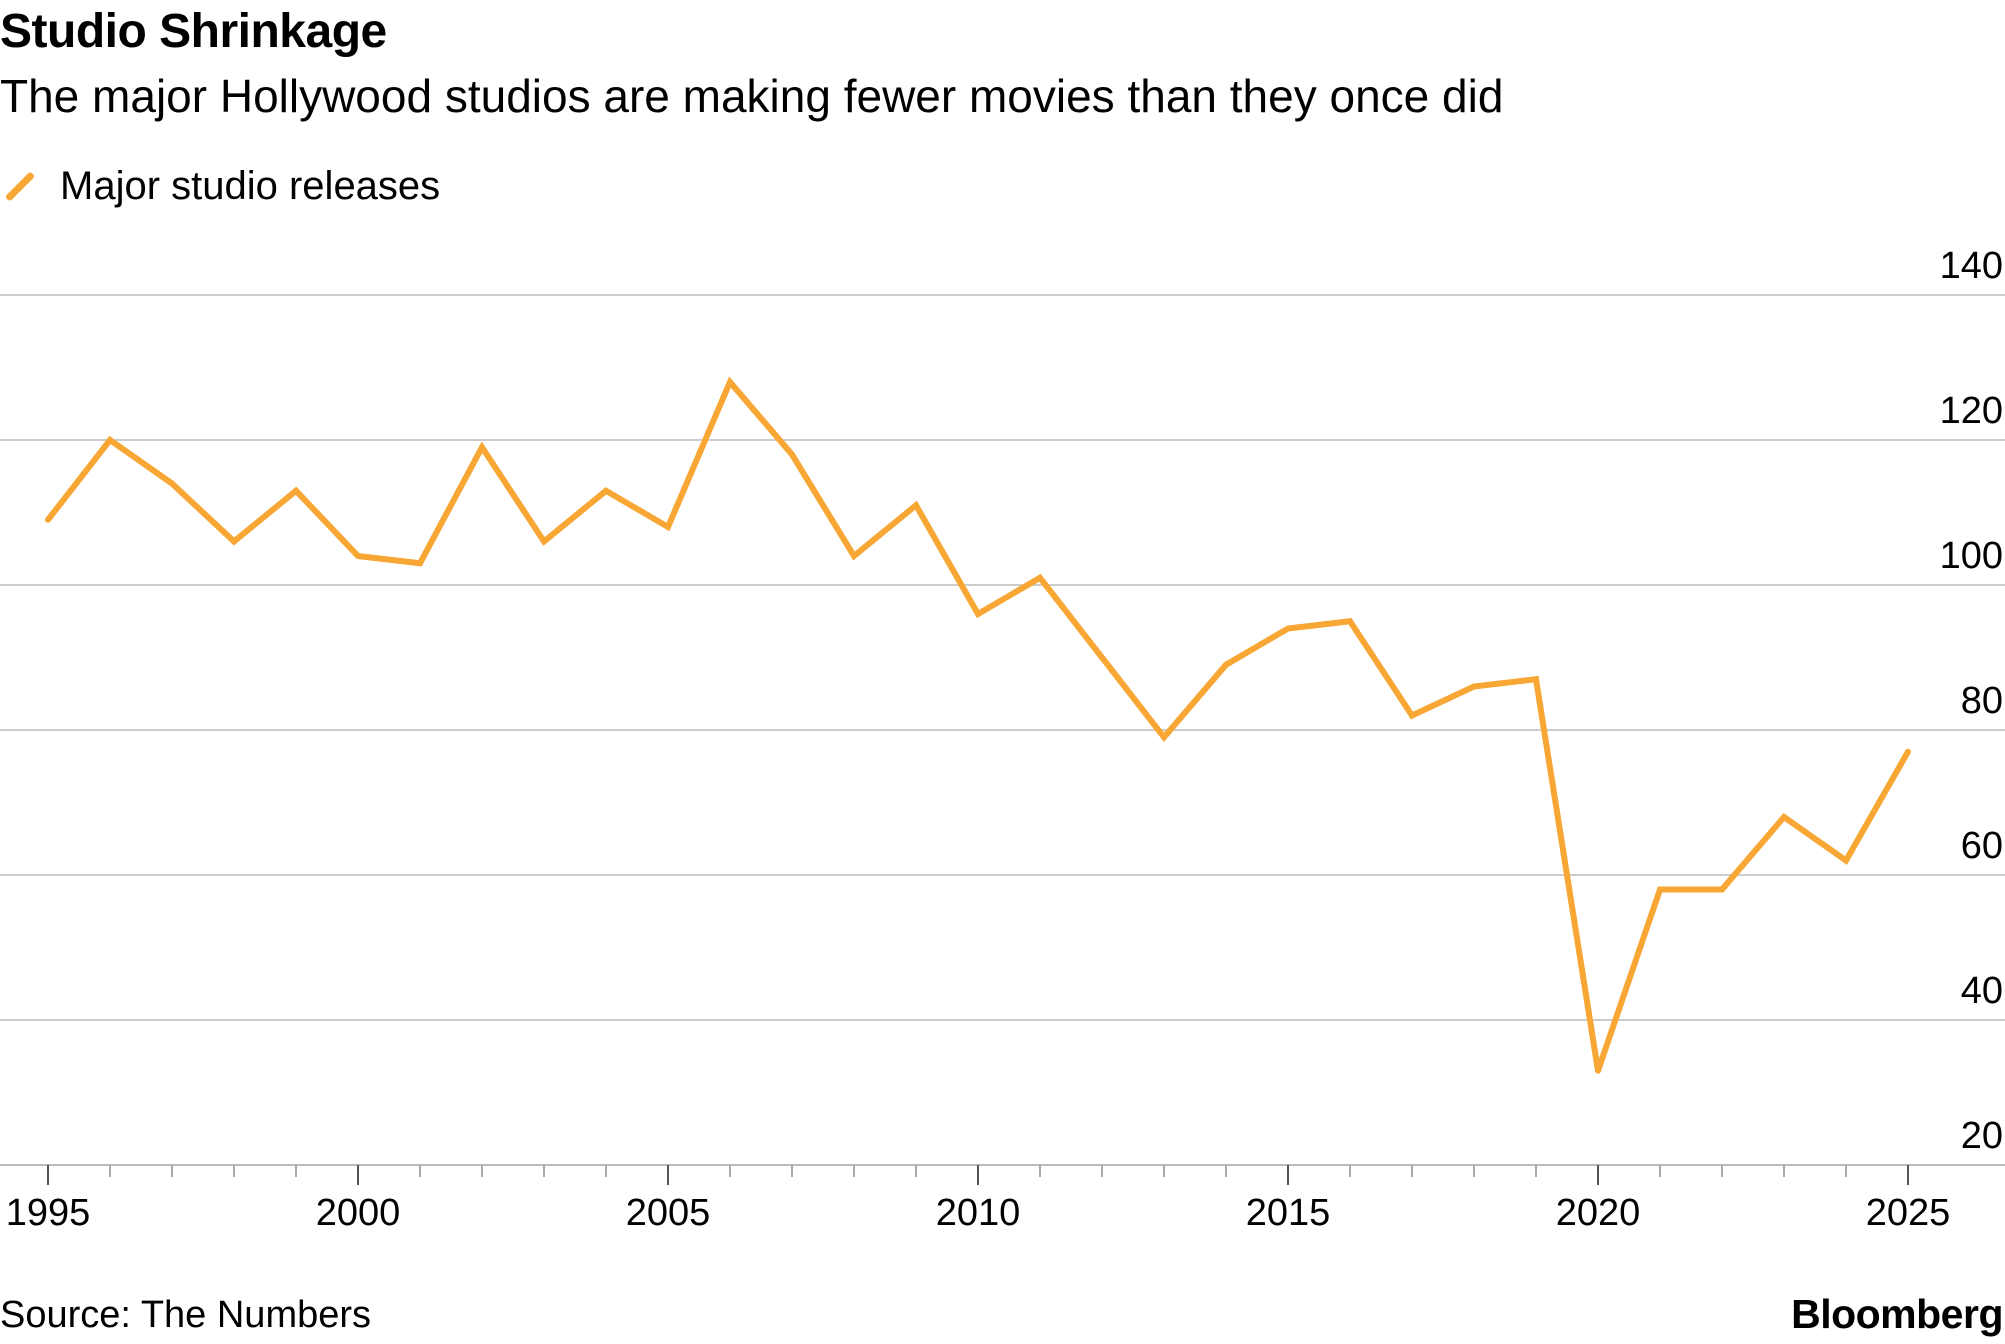 The width and height of the screenshot is (2005, 1344). I want to click on data-point-2017, so click(1412, 715).